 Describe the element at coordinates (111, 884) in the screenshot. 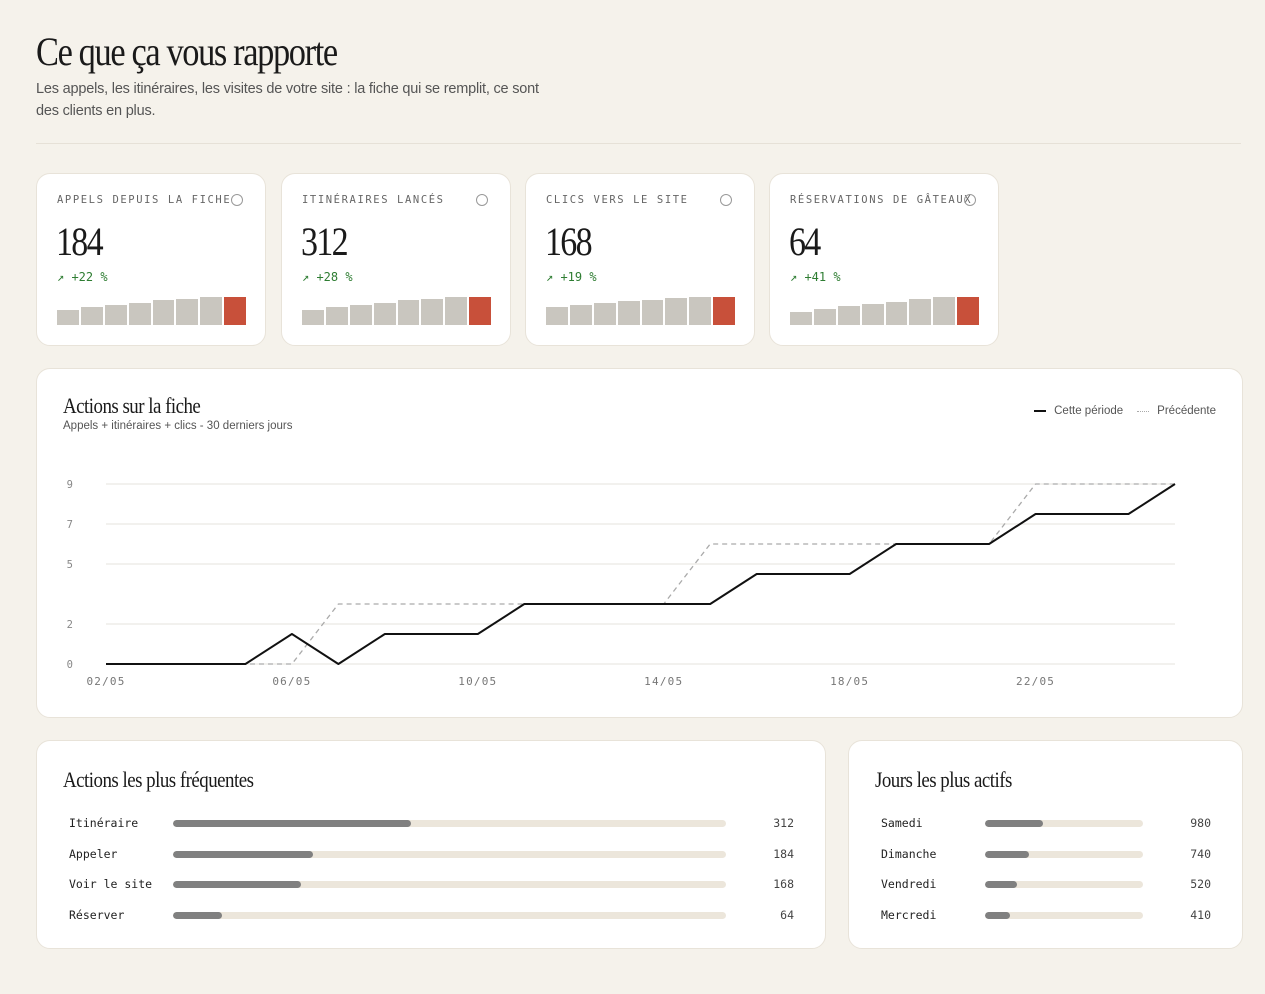

I see `row-label: Voir le site` at that location.